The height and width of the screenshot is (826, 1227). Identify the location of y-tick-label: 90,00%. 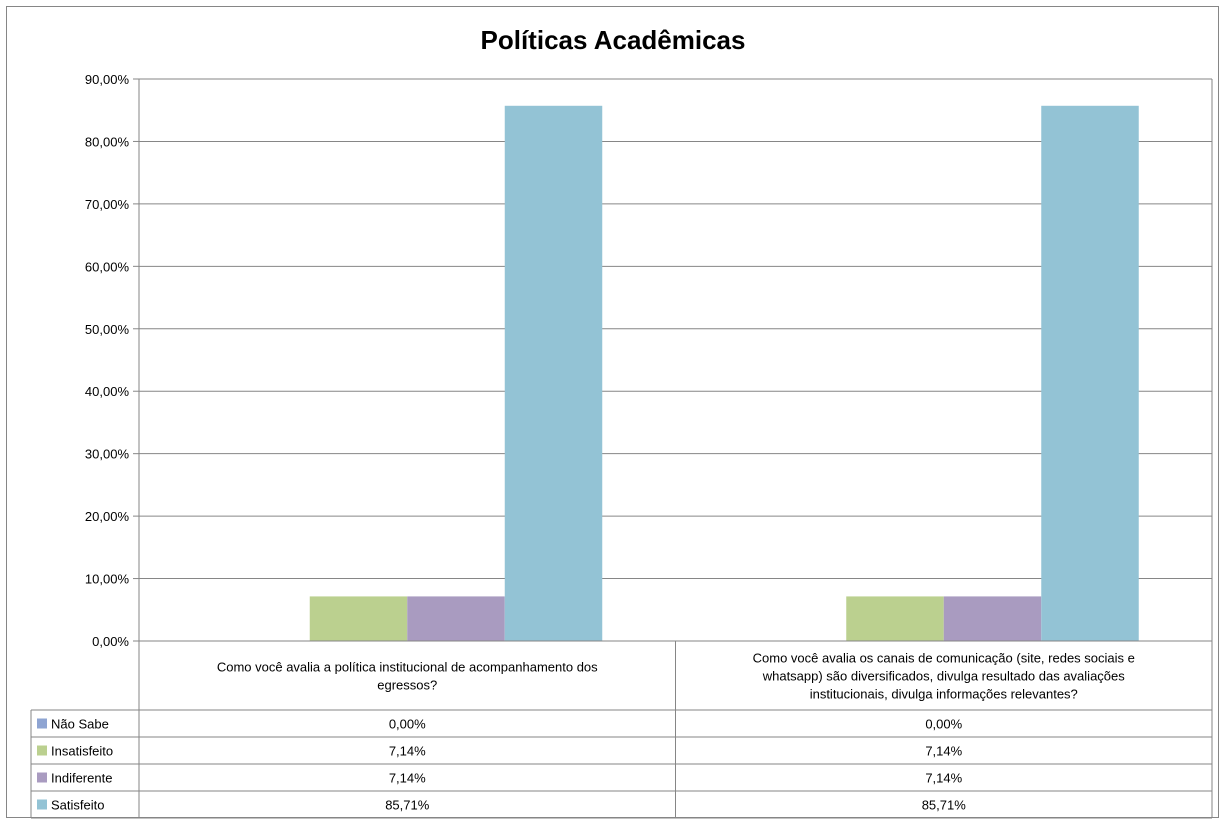
(107, 79).